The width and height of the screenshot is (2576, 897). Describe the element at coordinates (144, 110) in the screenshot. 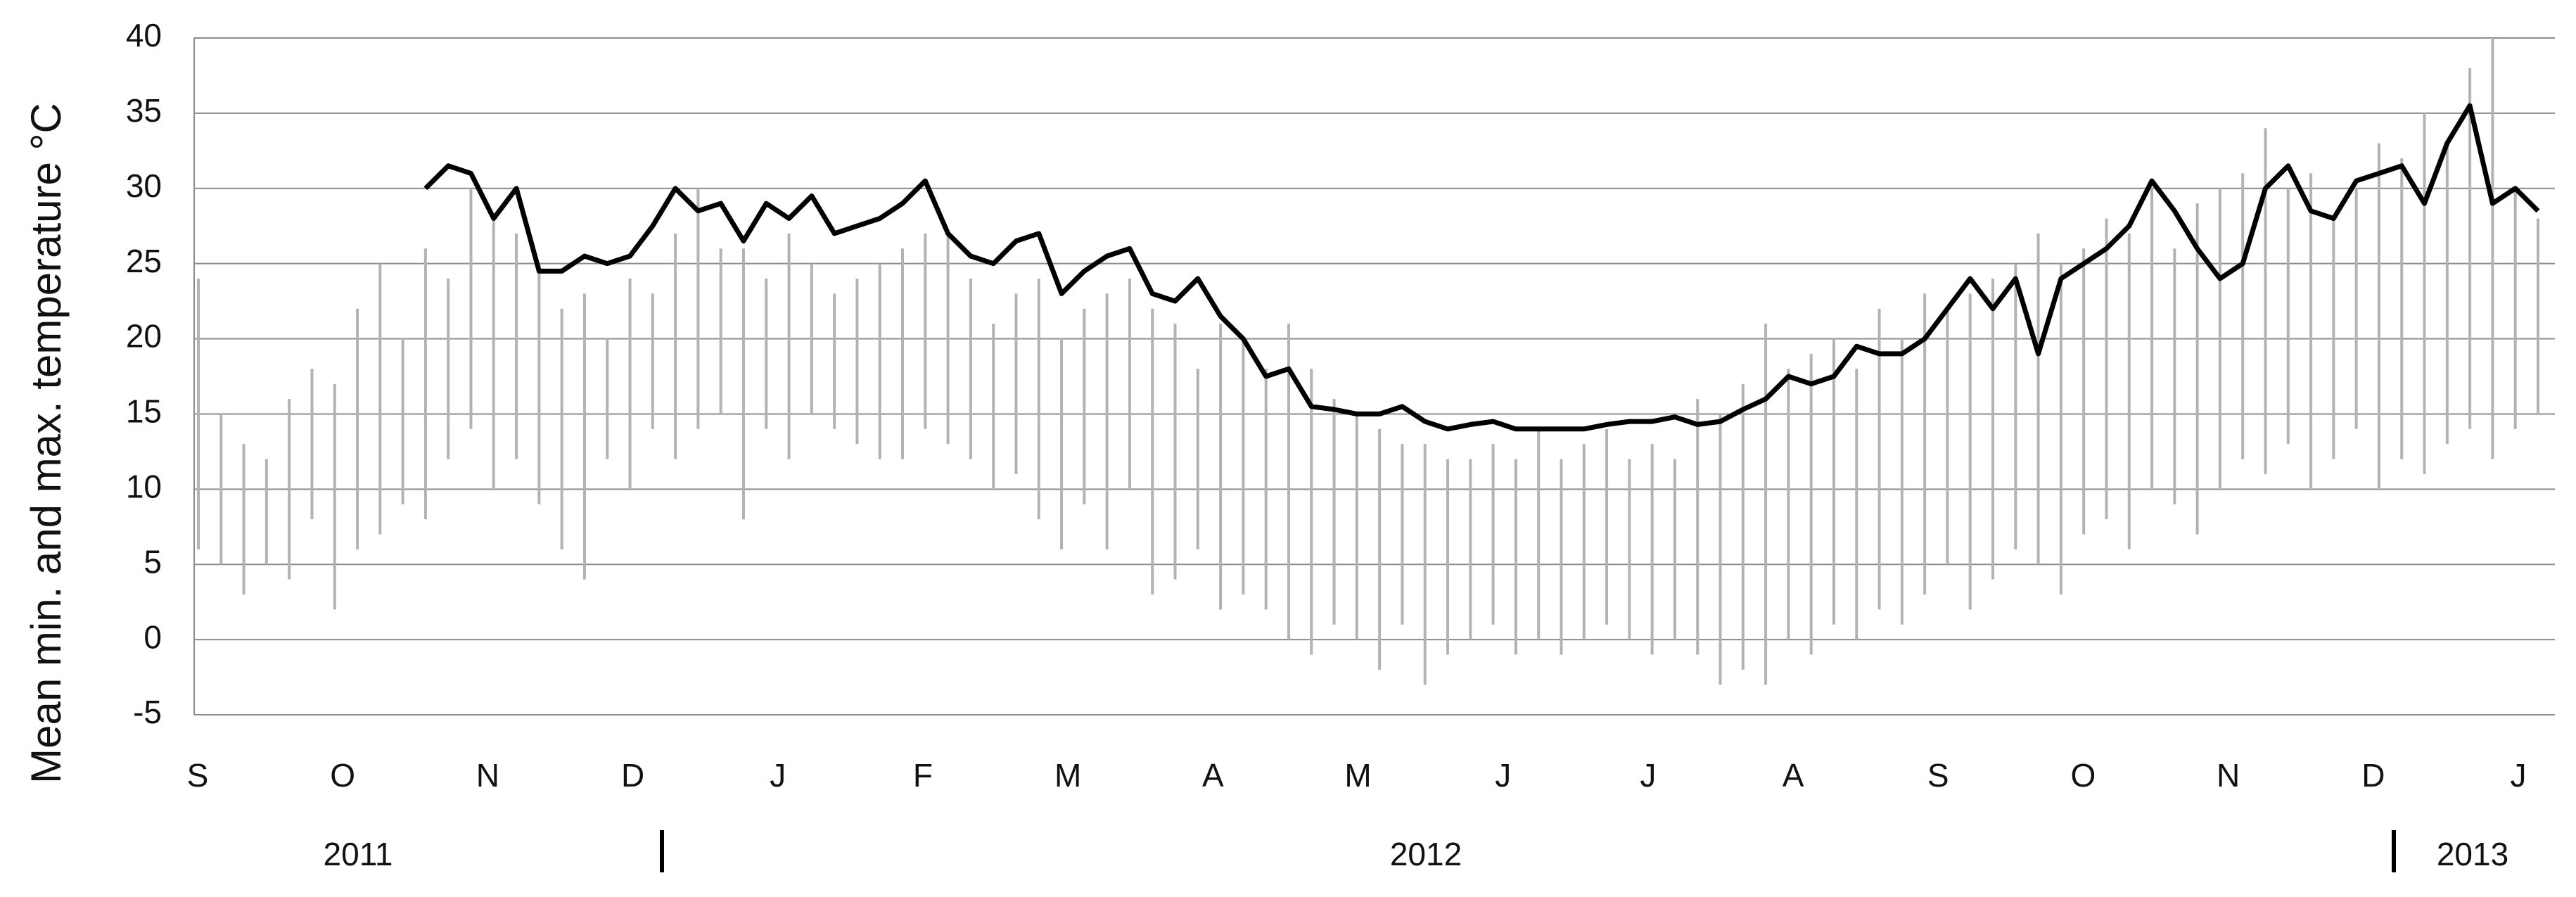

I see `y-tick-label: 35` at that location.